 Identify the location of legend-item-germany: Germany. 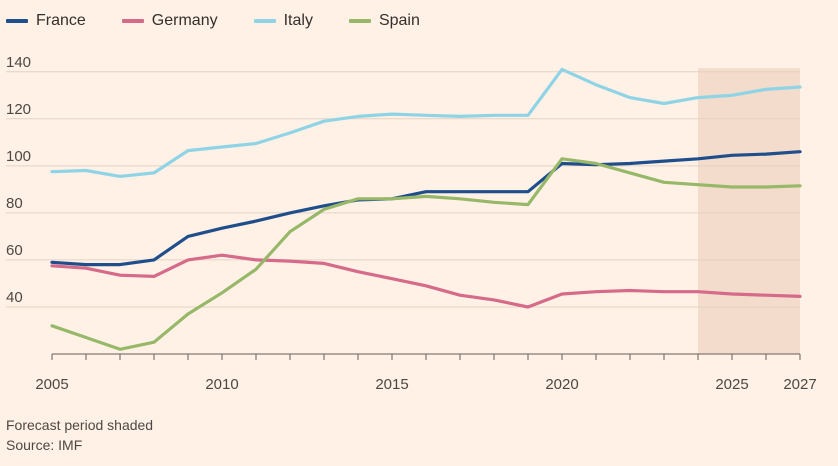
(169, 21).